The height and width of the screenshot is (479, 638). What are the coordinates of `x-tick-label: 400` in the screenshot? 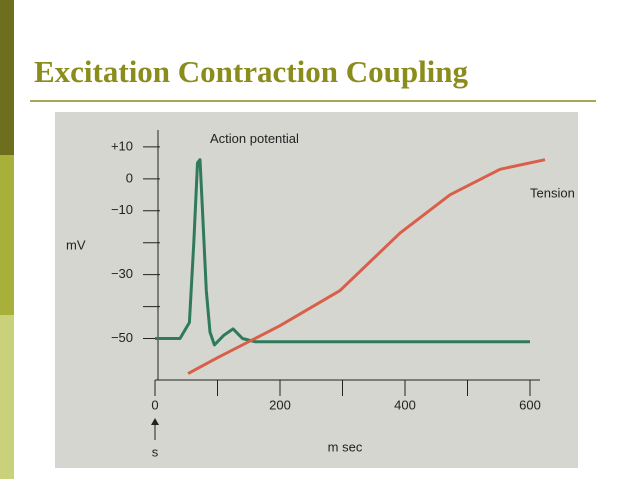 It's located at (405, 404).